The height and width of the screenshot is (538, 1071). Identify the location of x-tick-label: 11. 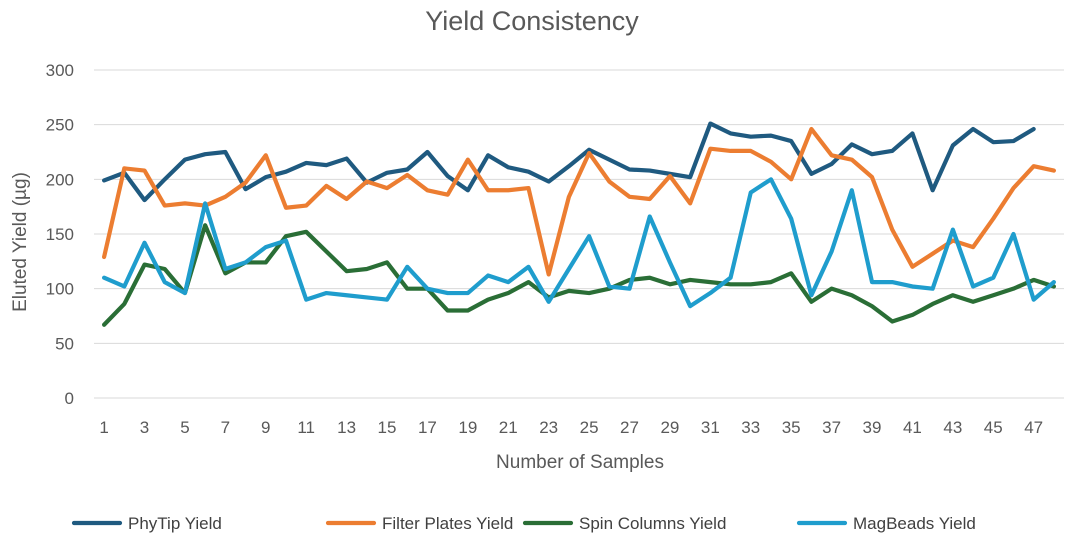
(306, 427).